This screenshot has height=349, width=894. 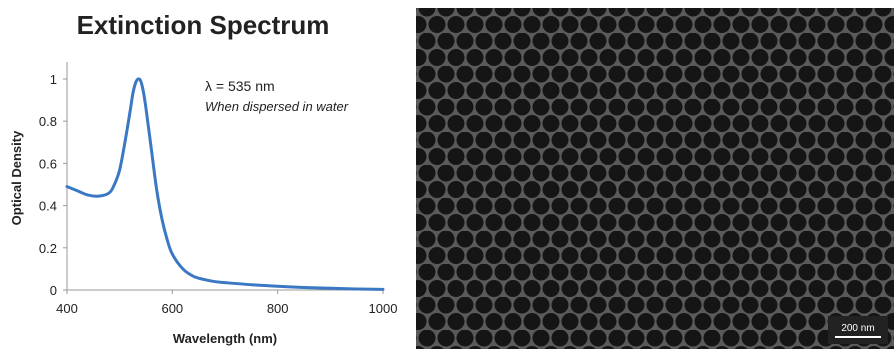 What do you see at coordinates (203, 25) in the screenshot?
I see `chart-title: Extinction Spectrum` at bounding box center [203, 25].